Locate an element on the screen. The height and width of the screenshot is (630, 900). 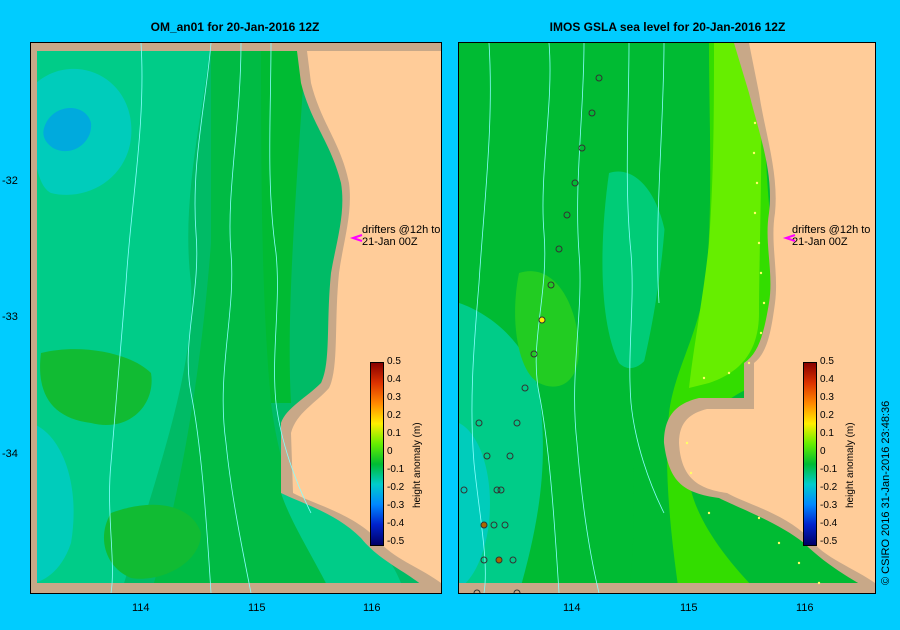
right-cb-tick-1: 0.4 is located at coordinates (827, 379).